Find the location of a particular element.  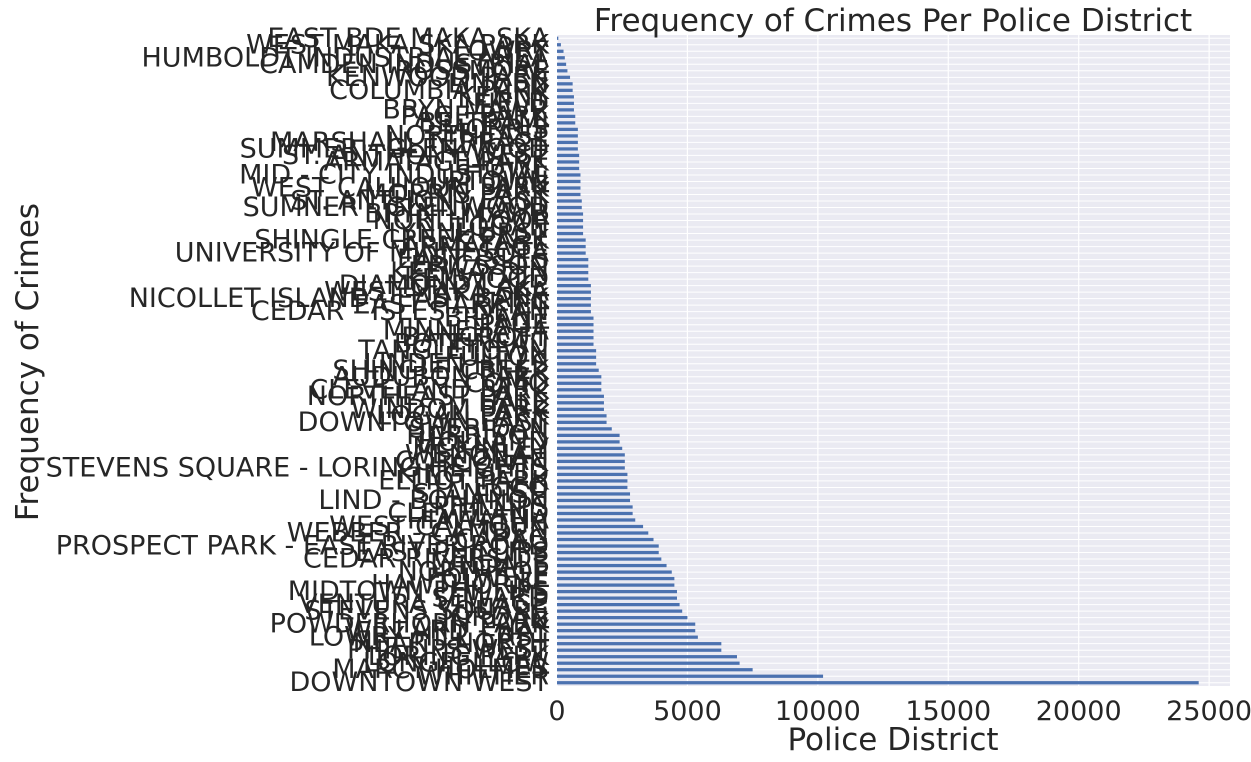

x-tick-label: 0 is located at coordinates (556, 711).